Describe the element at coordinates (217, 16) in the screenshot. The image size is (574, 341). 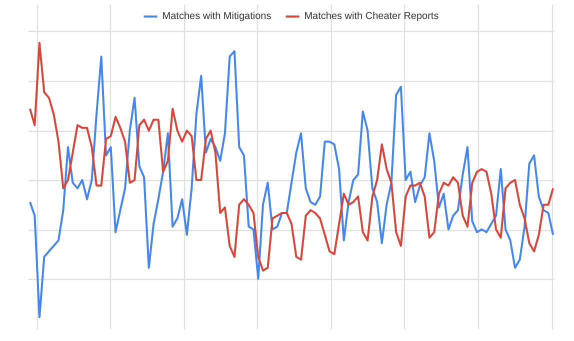
I see `legend-label: Matches with Mitigations` at that location.